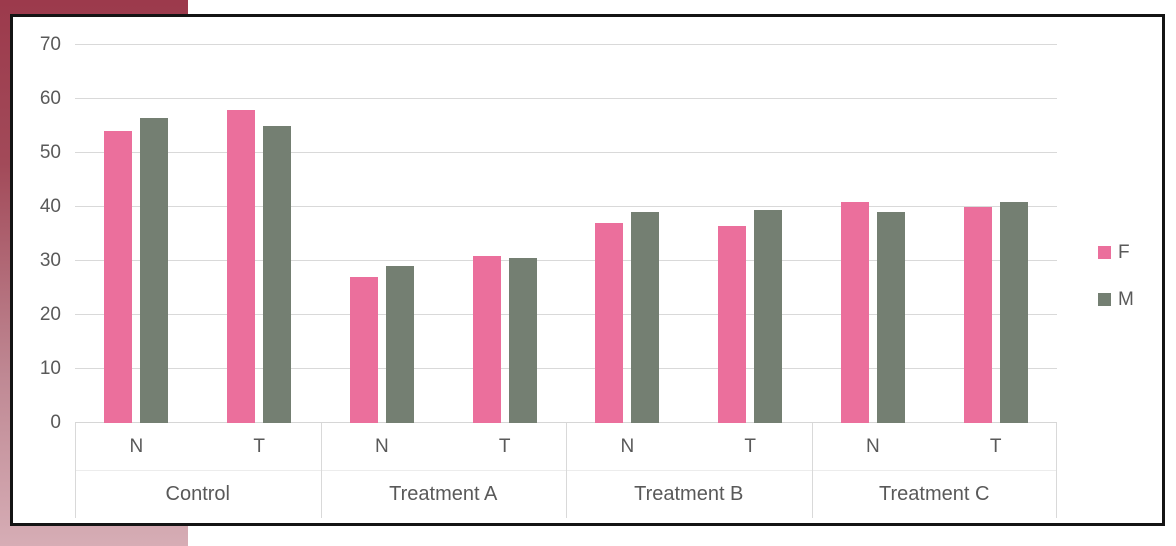 This screenshot has width=1176, height=546. What do you see at coordinates (118, 277) in the screenshot?
I see `bar-f-control-n` at bounding box center [118, 277].